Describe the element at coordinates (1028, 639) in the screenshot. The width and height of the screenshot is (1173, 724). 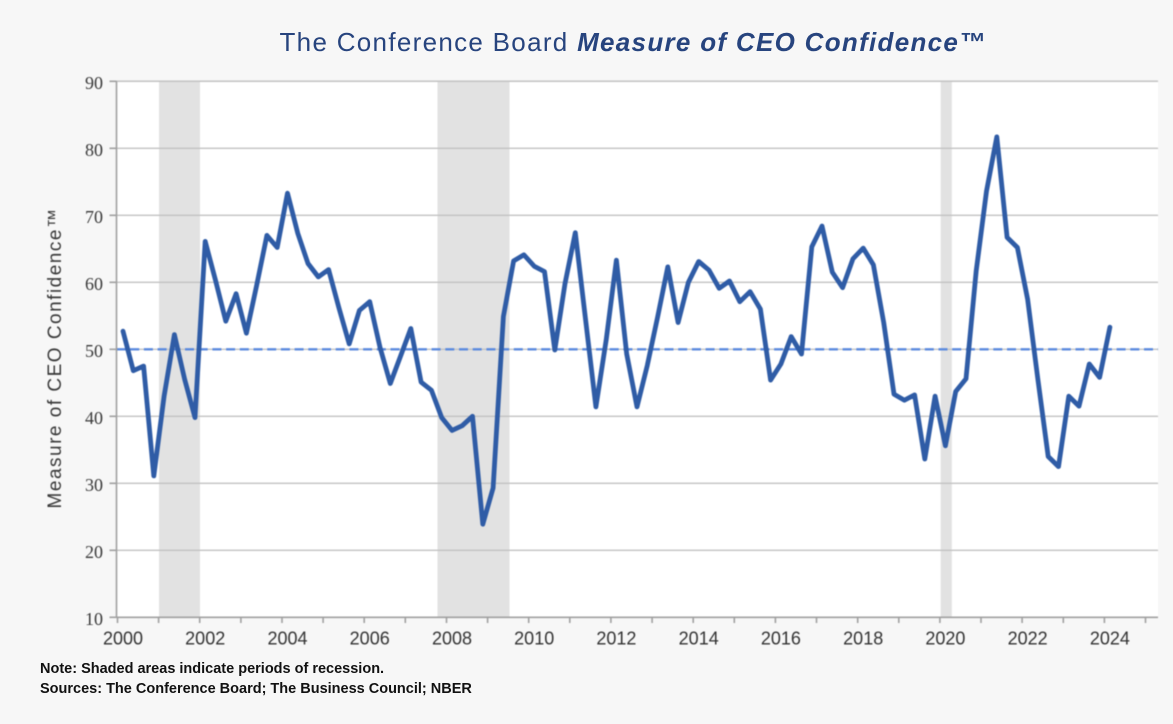
I see `svg-text: 2022` at that location.